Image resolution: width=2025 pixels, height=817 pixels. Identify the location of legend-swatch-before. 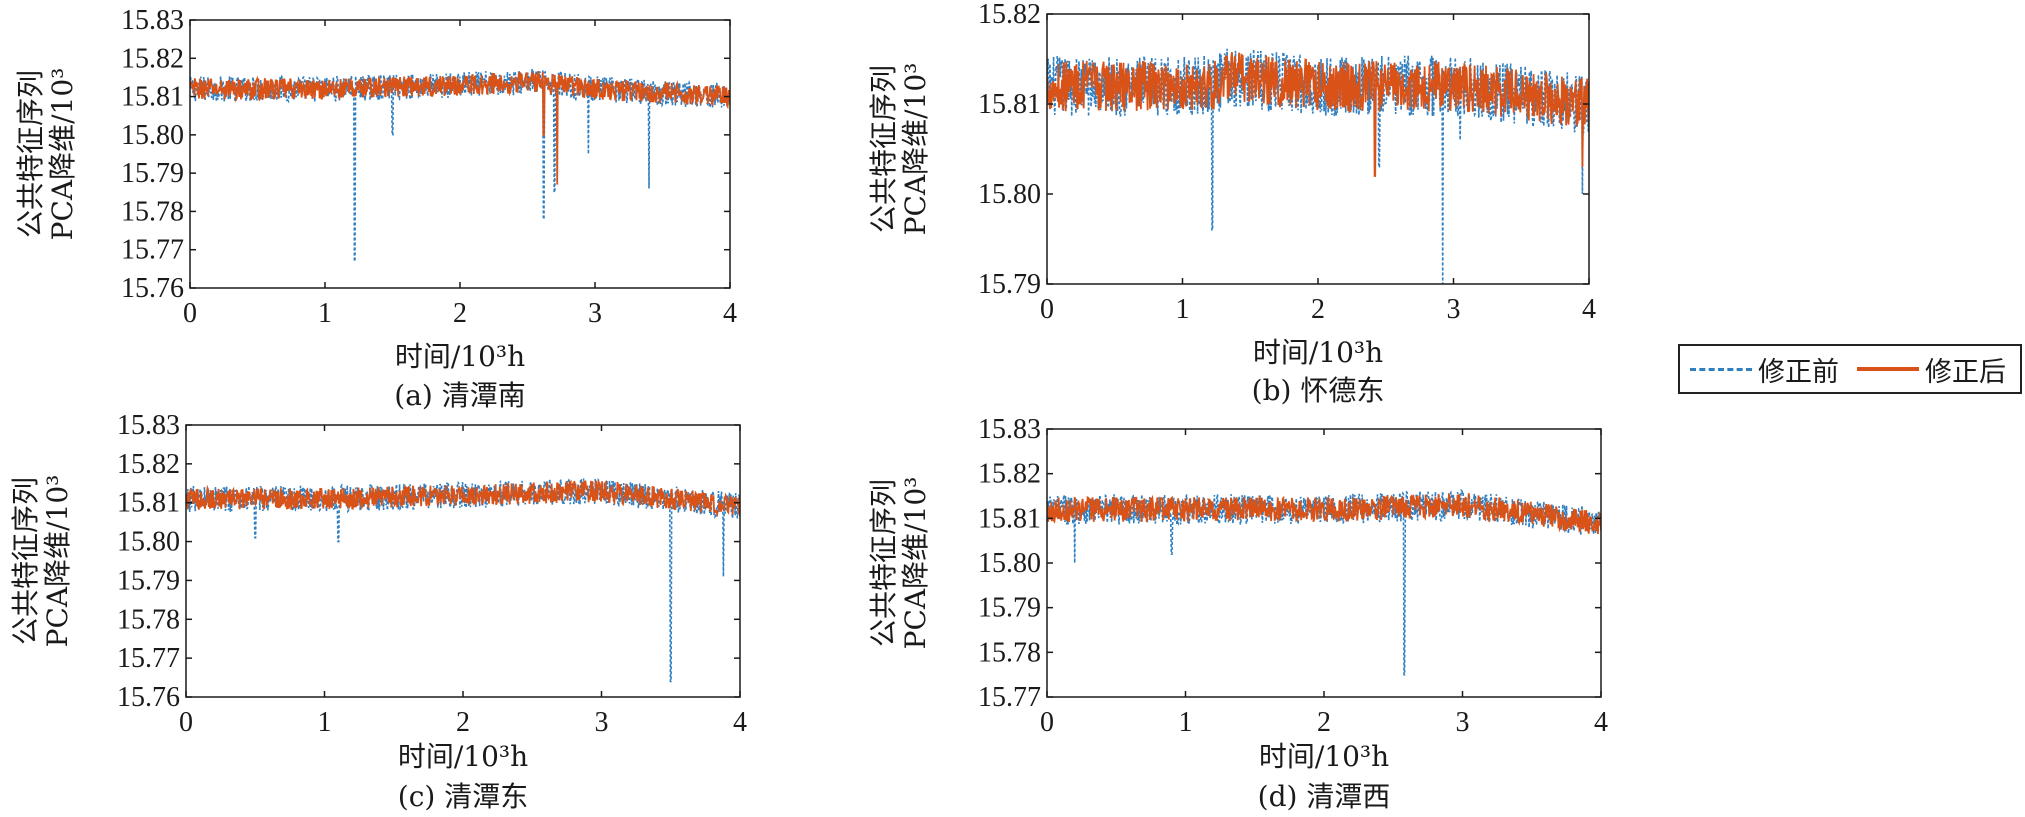
(1721, 369).